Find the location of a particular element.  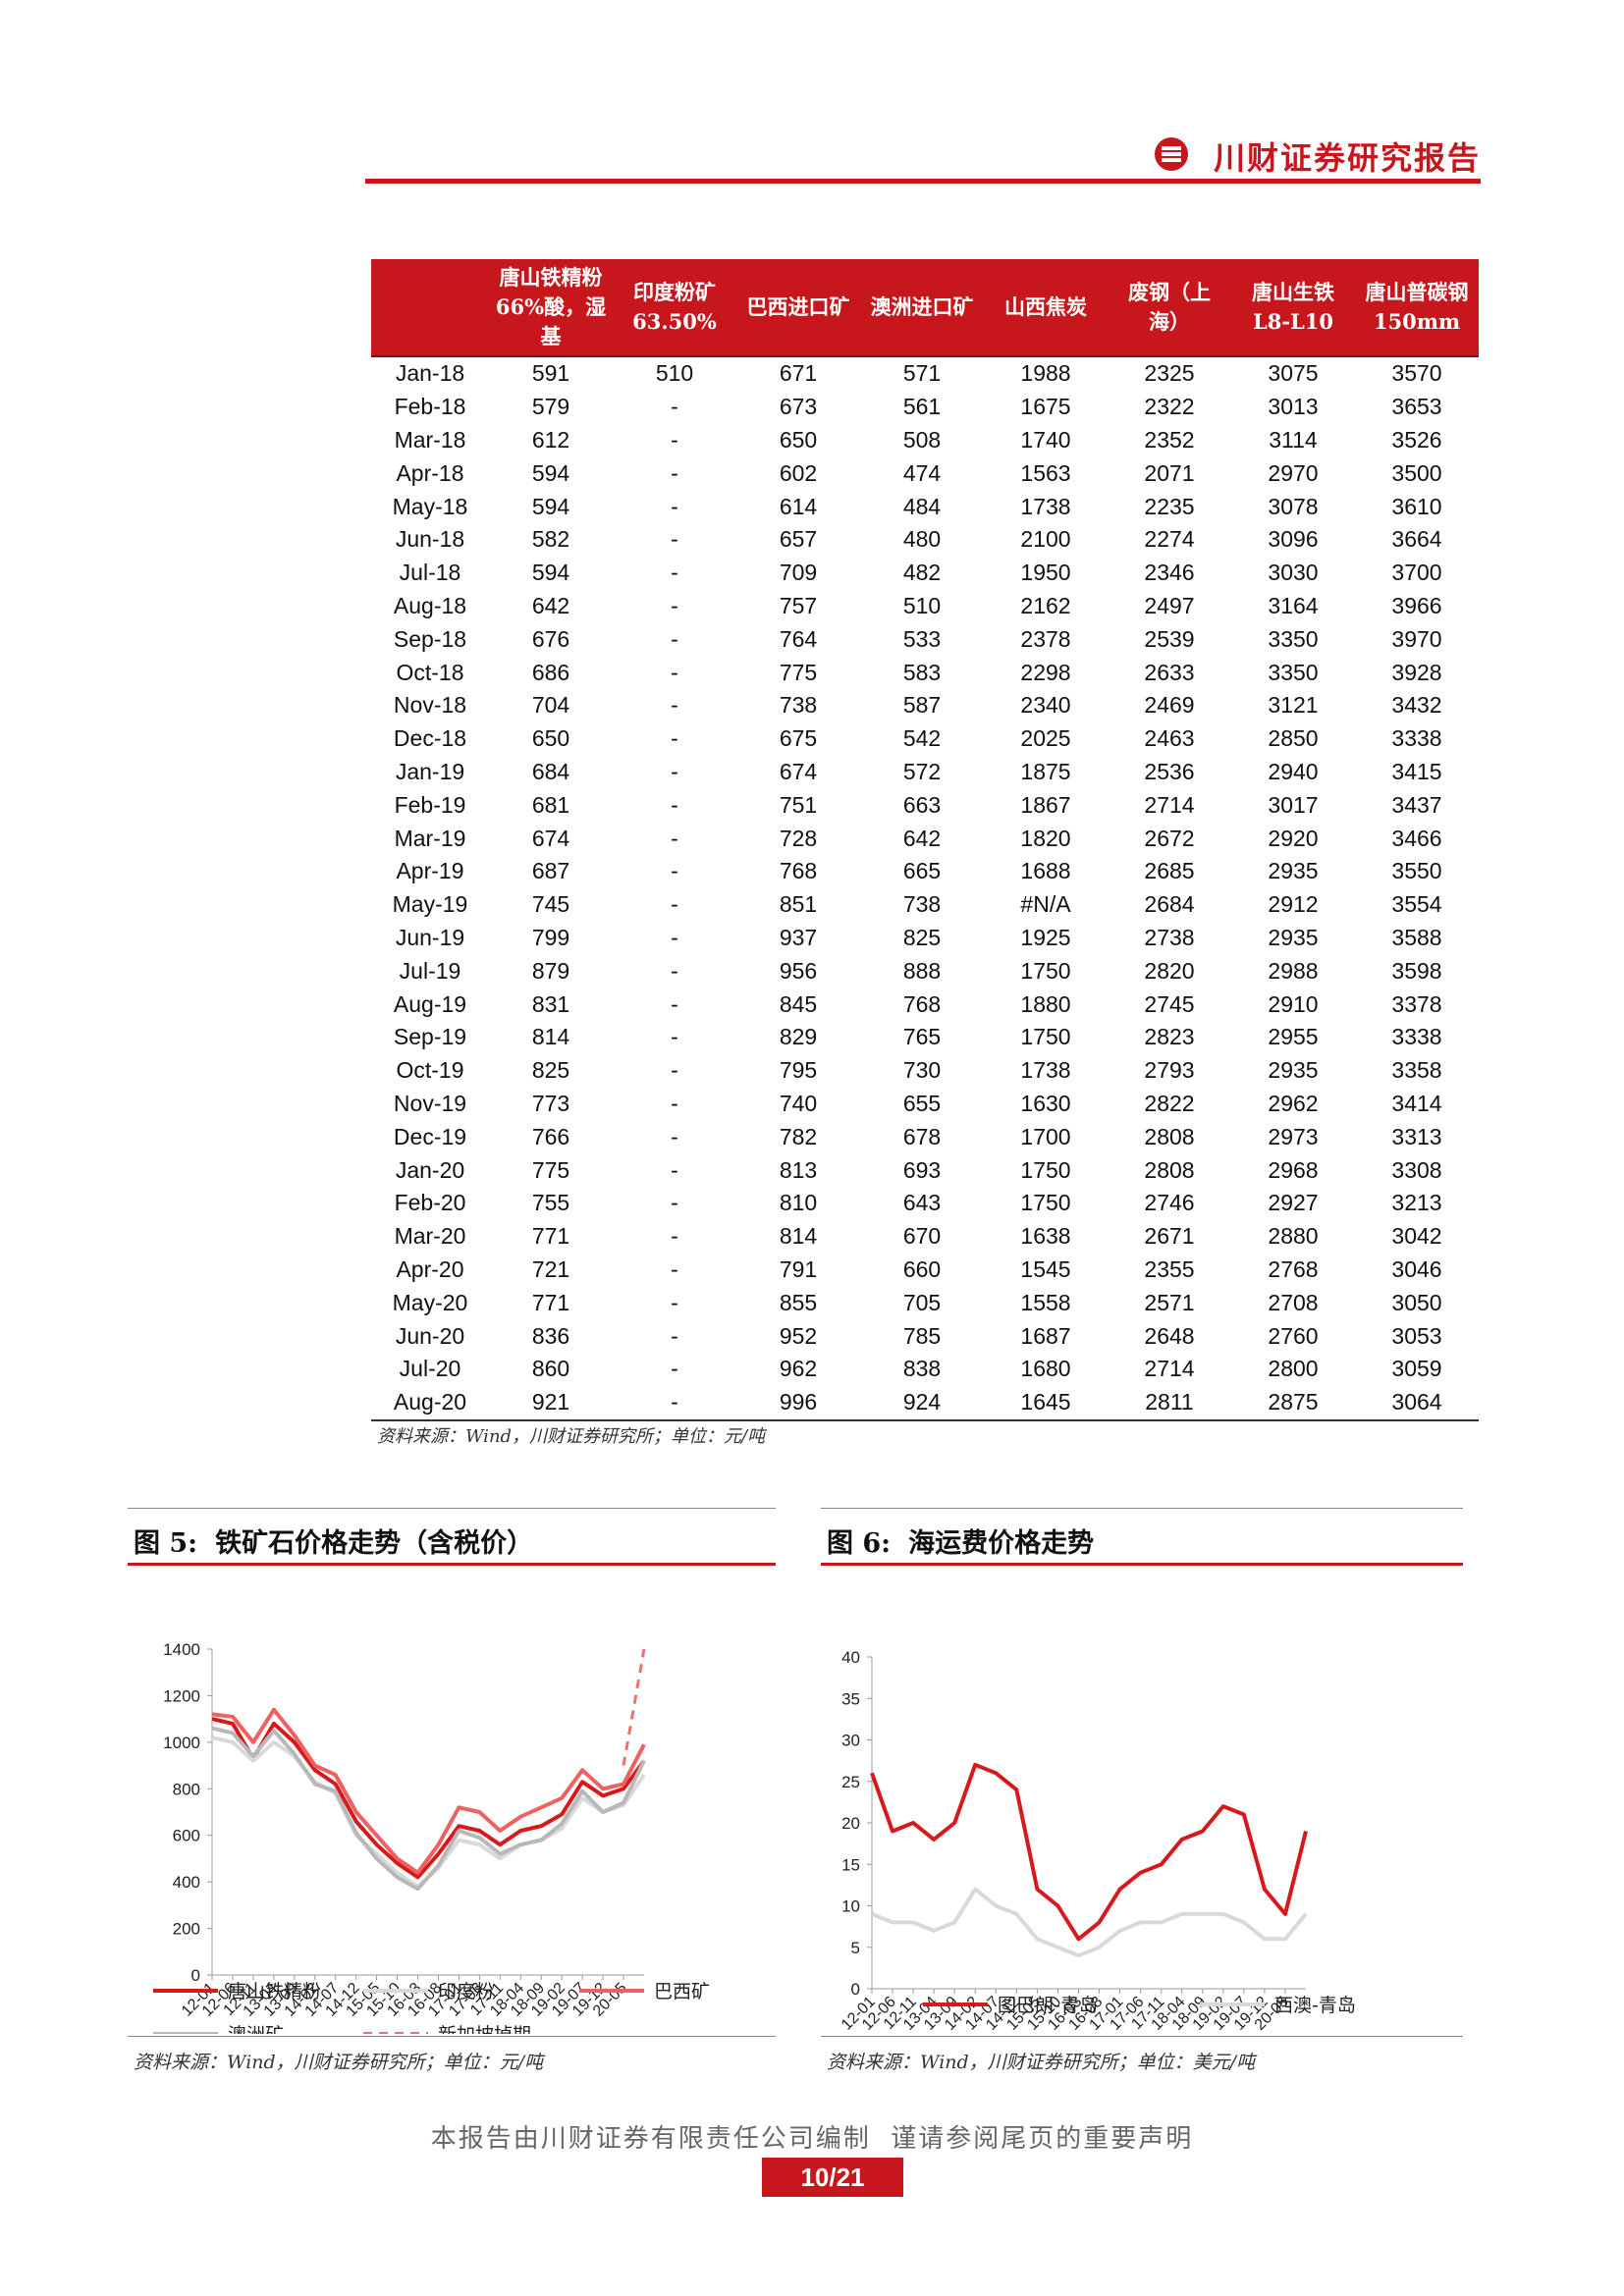

row-label-cell: May-19 is located at coordinates (430, 904).